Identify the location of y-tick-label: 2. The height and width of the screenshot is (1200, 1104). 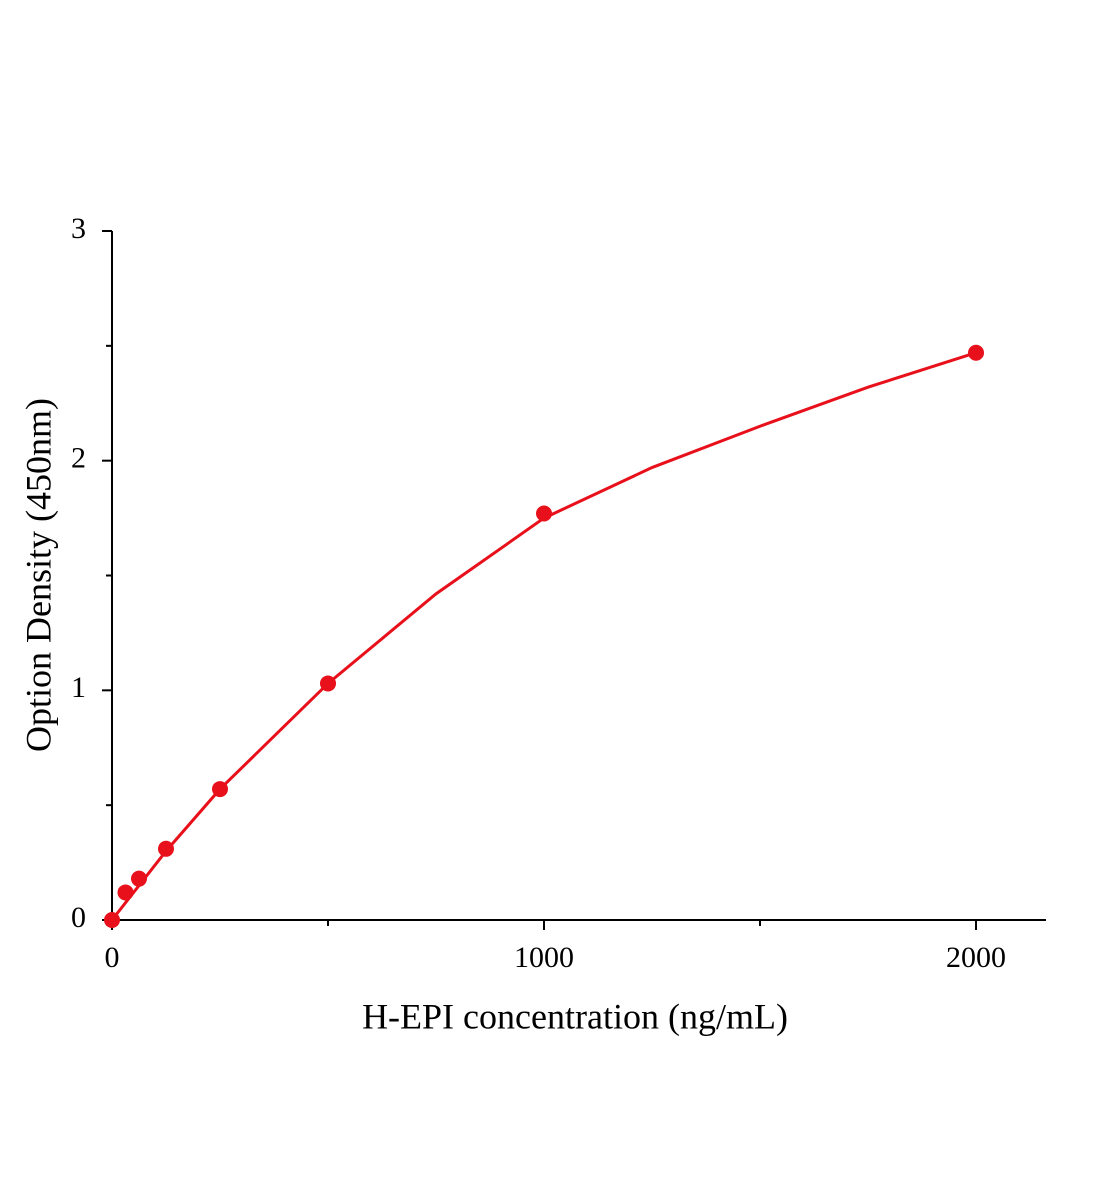
(78, 458).